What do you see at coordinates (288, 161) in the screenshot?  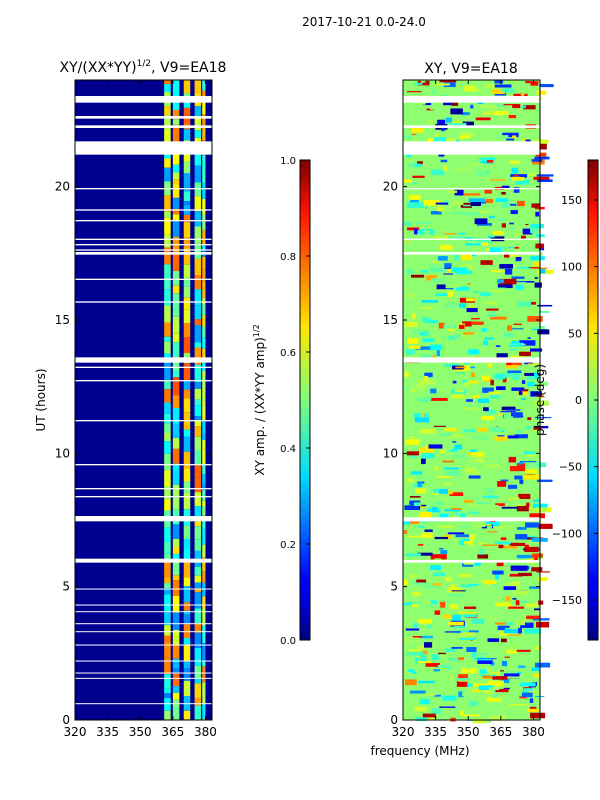 I see `colorbar-tick-label: 1.0` at bounding box center [288, 161].